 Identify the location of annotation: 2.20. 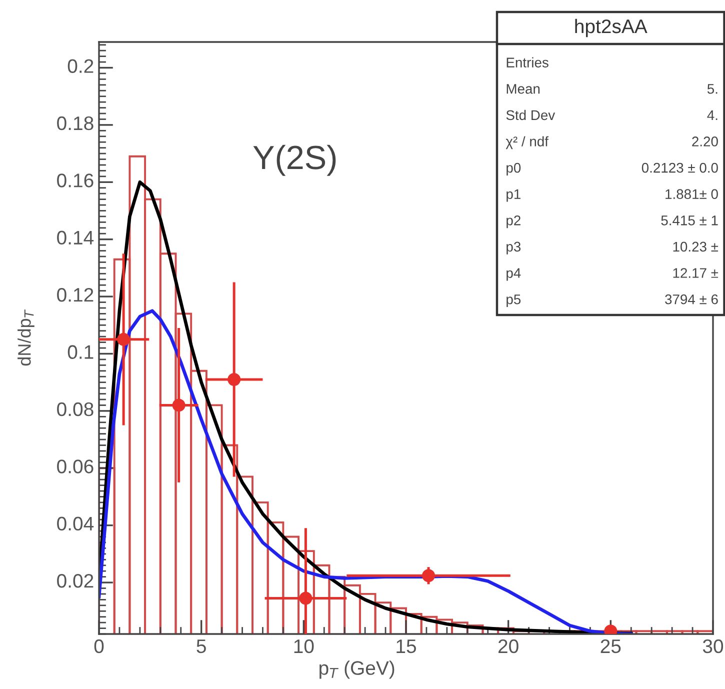
(705, 141).